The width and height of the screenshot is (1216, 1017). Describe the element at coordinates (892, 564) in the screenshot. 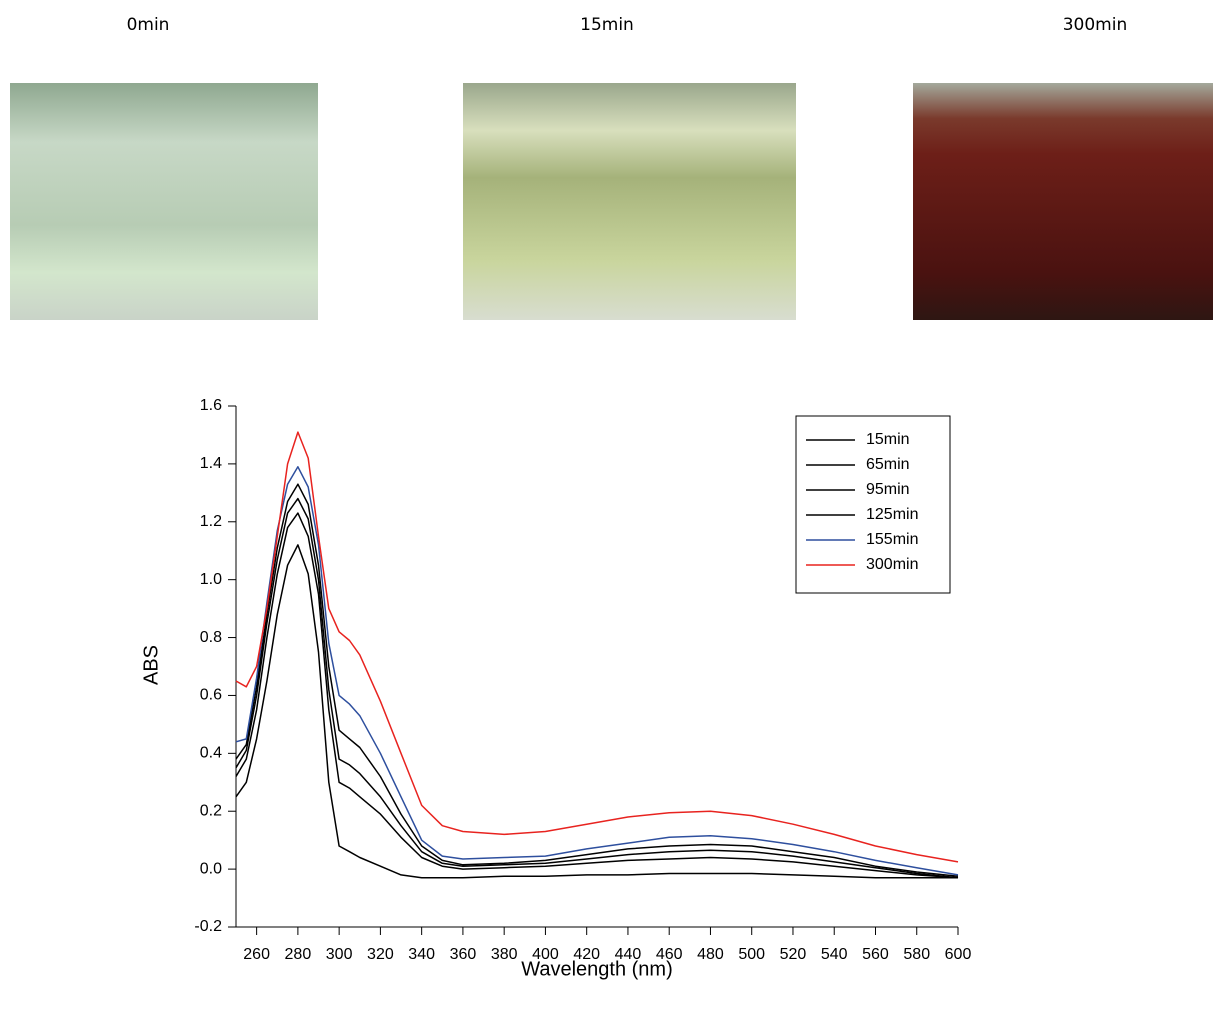

I see `legend-label: 300min` at that location.